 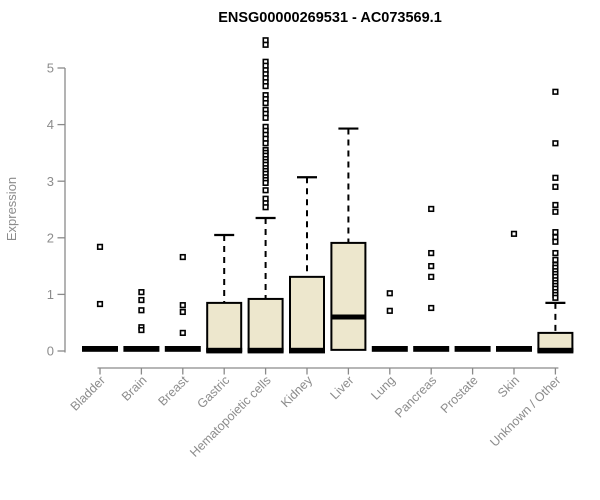 I want to click on x-tick-label-gastric: Gastric, so click(x=213, y=392).